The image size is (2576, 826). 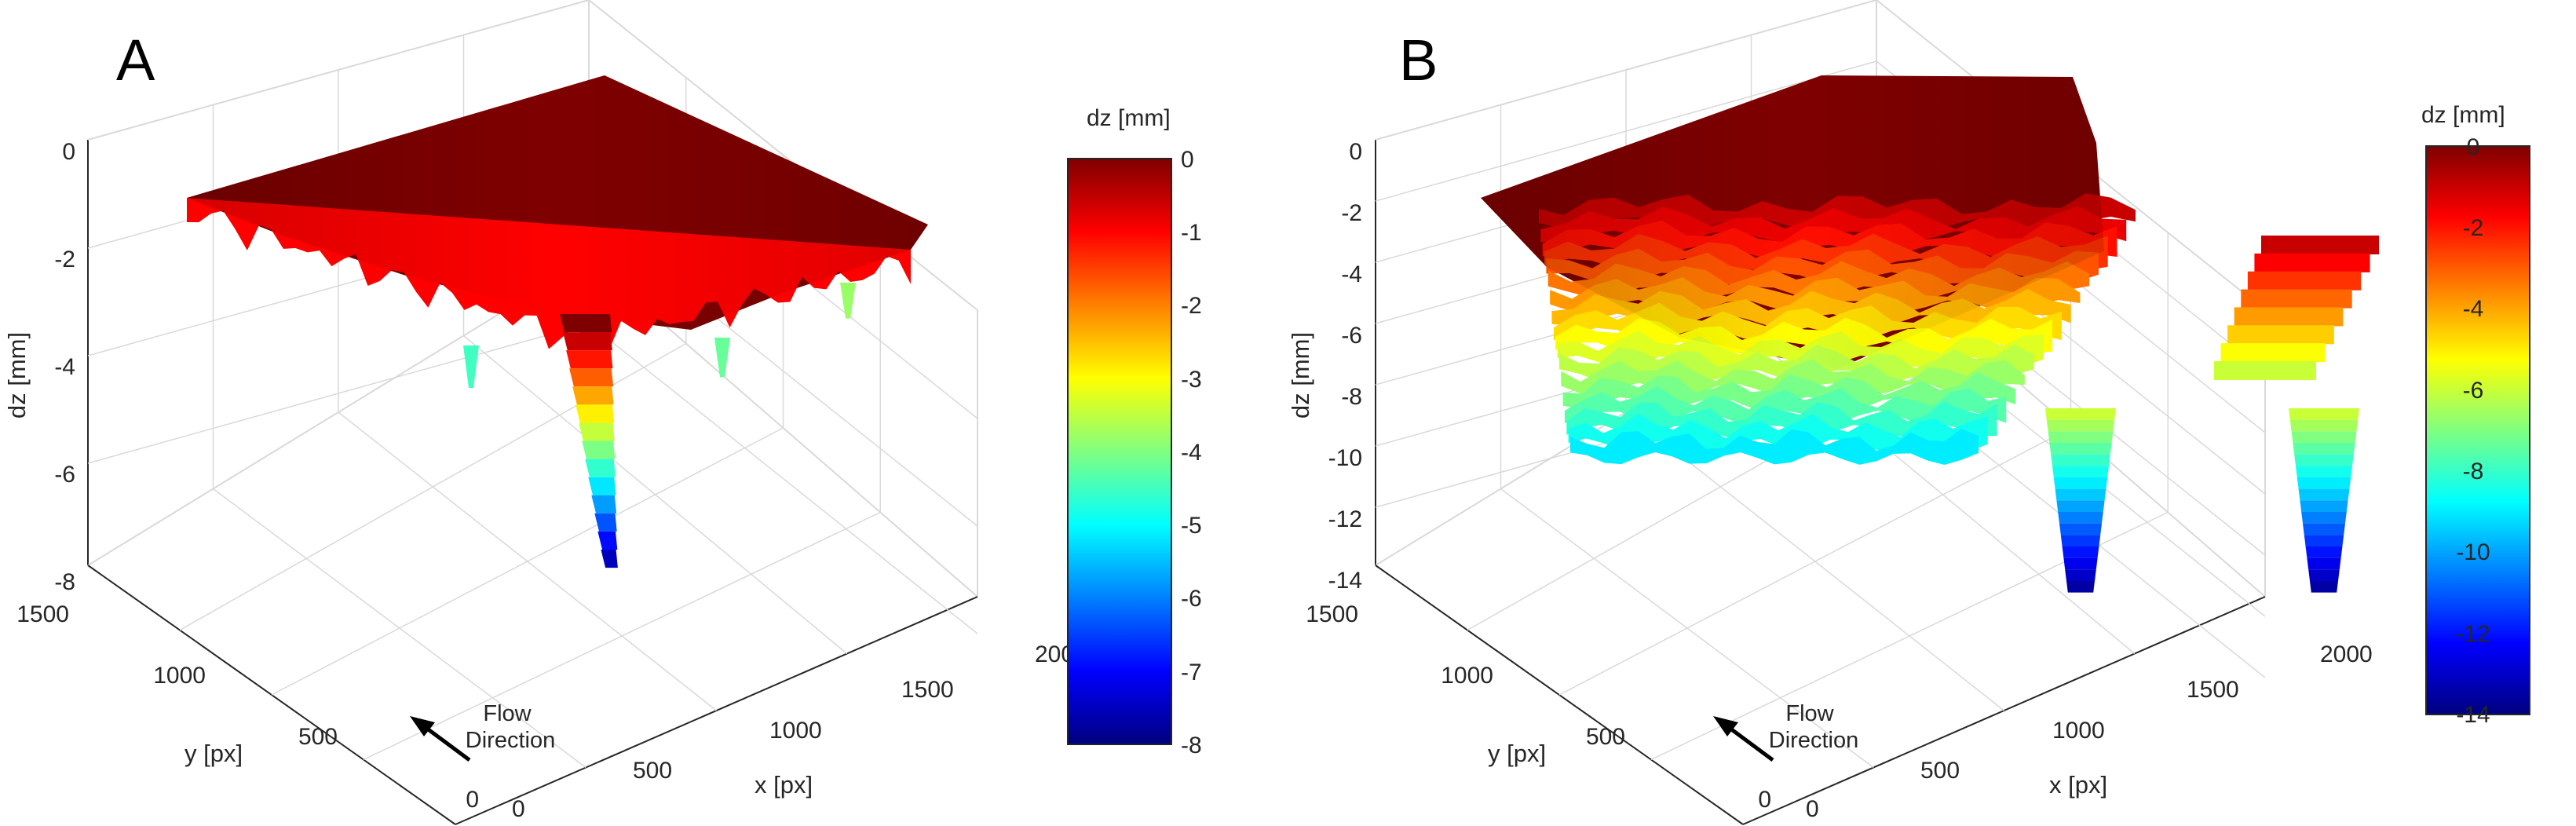 What do you see at coordinates (472, 800) in the screenshot?
I see `y-tick: 0` at bounding box center [472, 800].